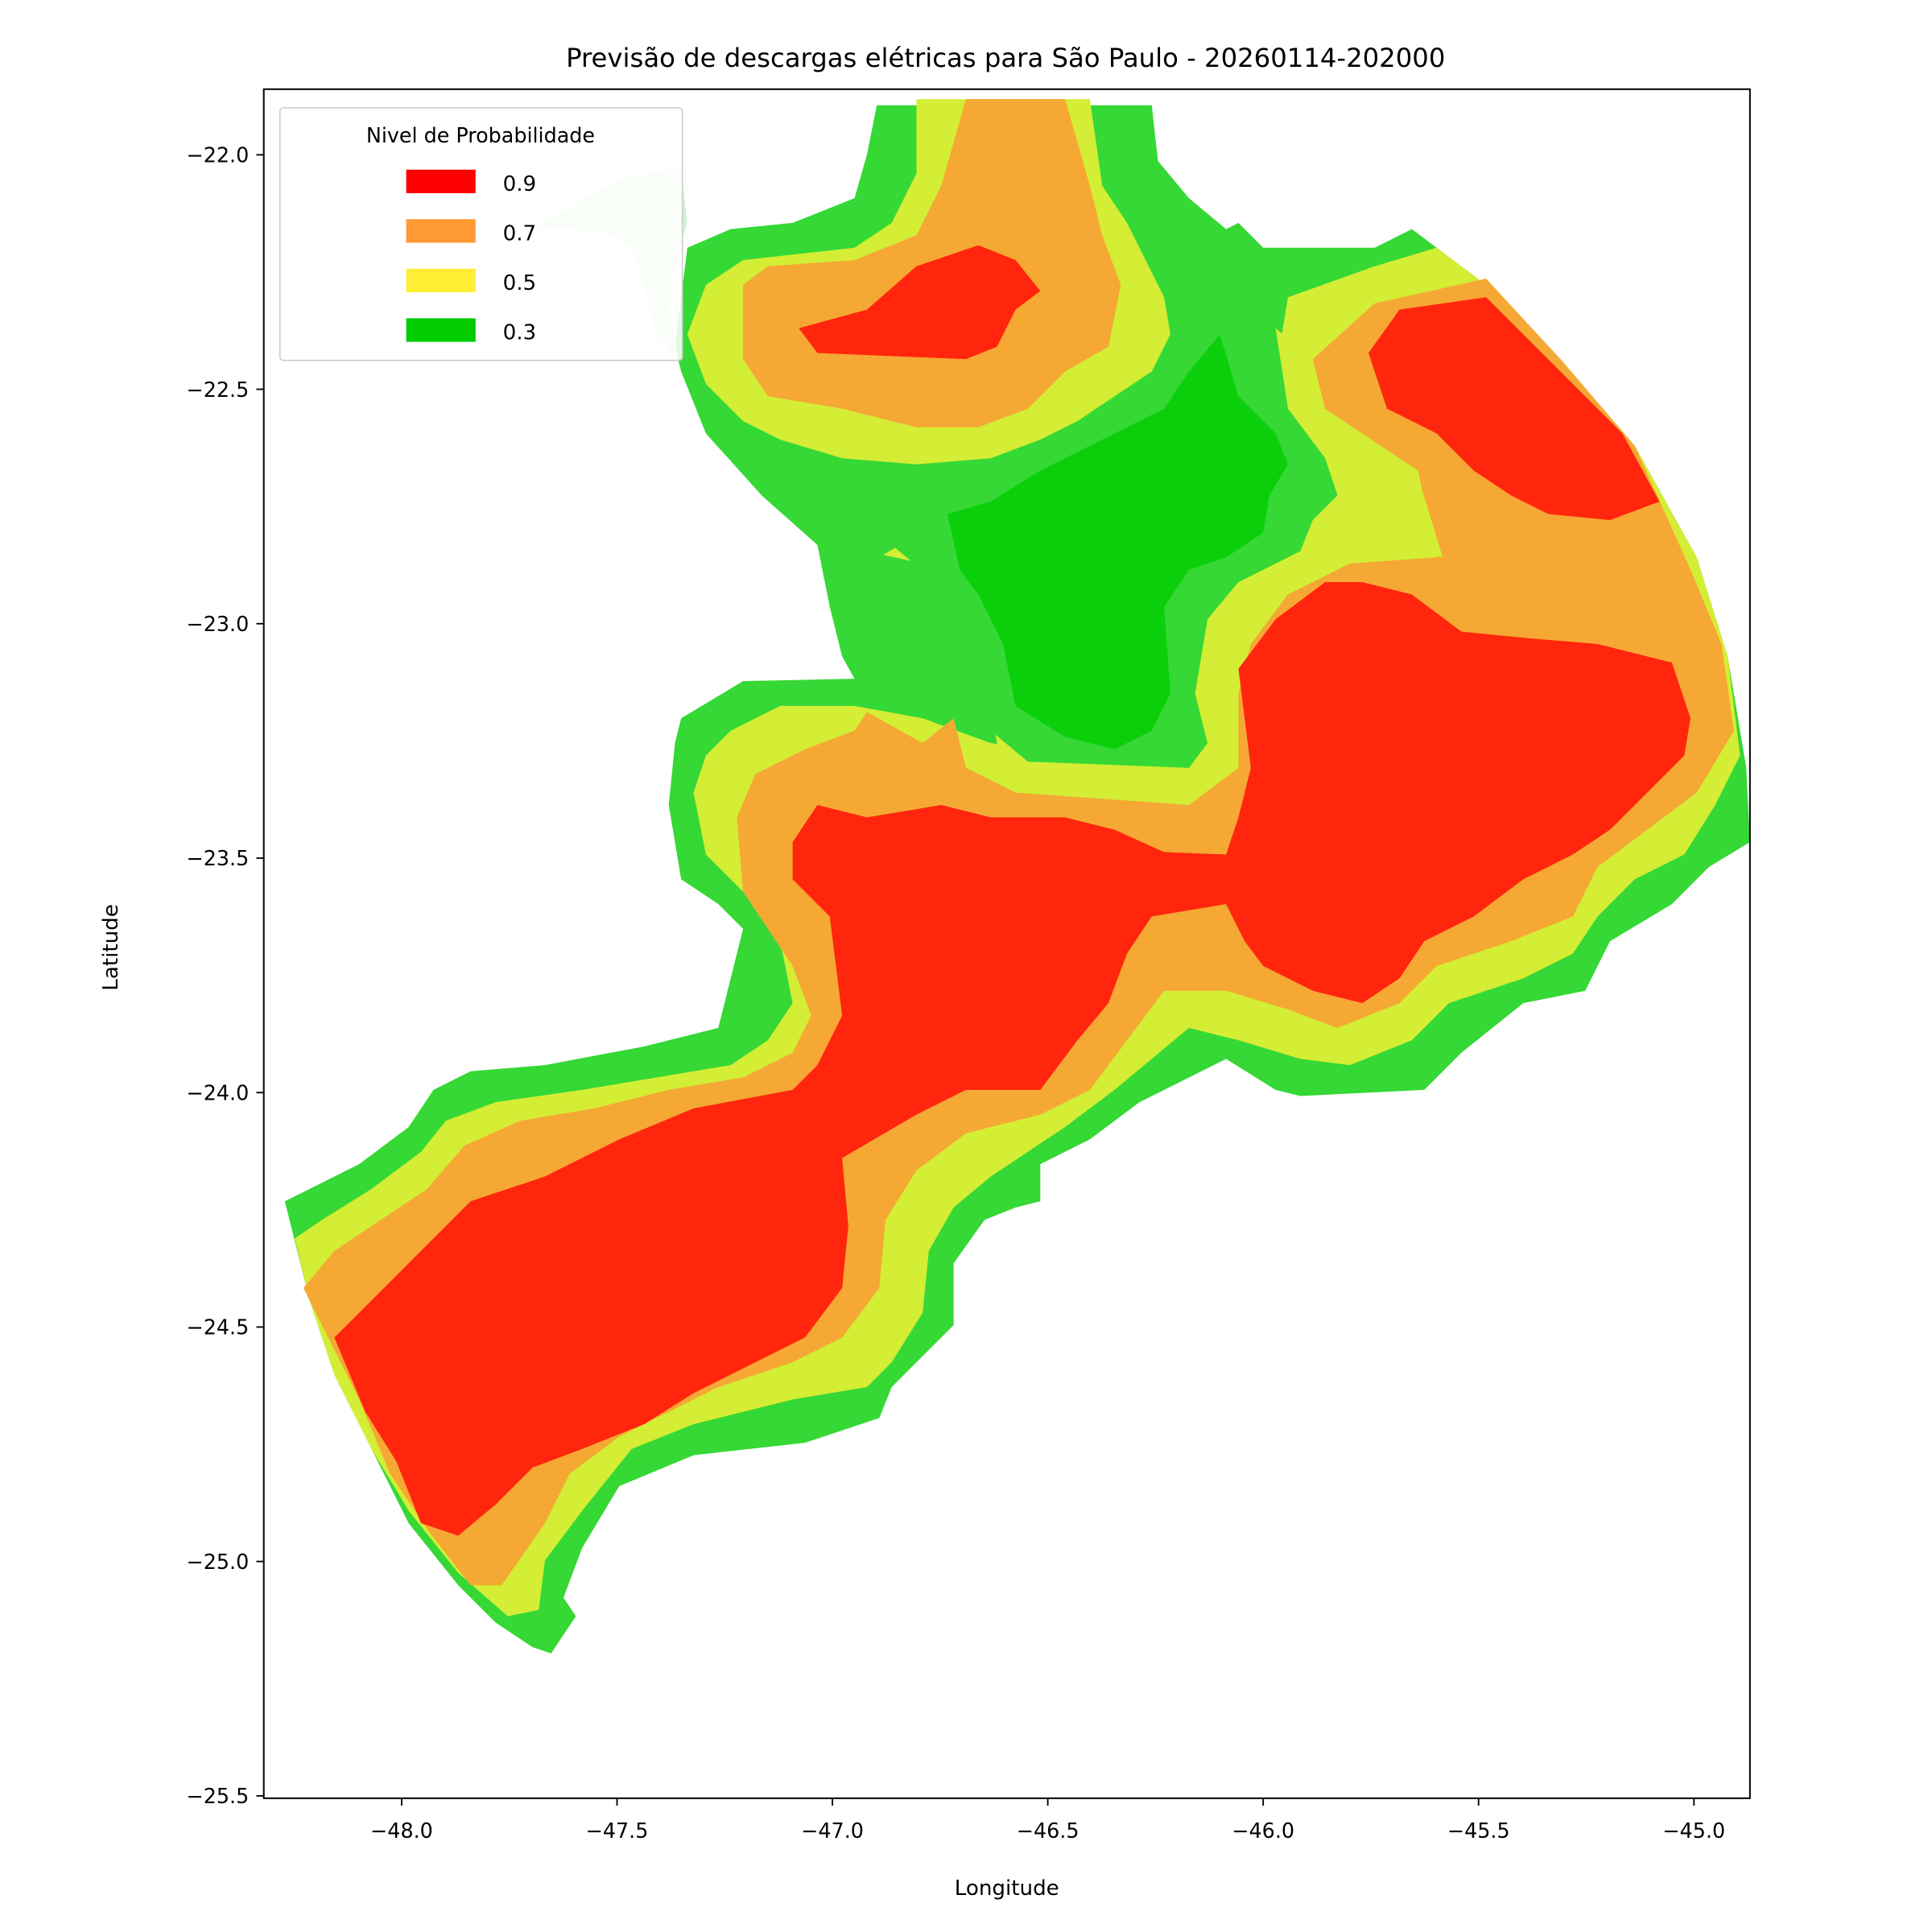  Describe the element at coordinates (217, 1796) in the screenshot. I see `y-tick-label: −25.5` at that location.